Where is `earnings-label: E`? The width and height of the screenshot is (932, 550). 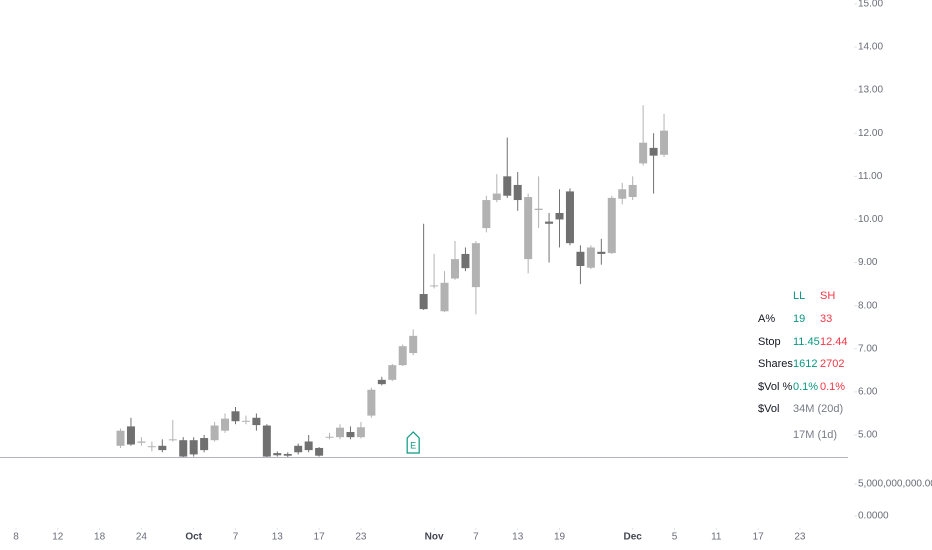
earnings-label: E is located at coordinates (413, 445).